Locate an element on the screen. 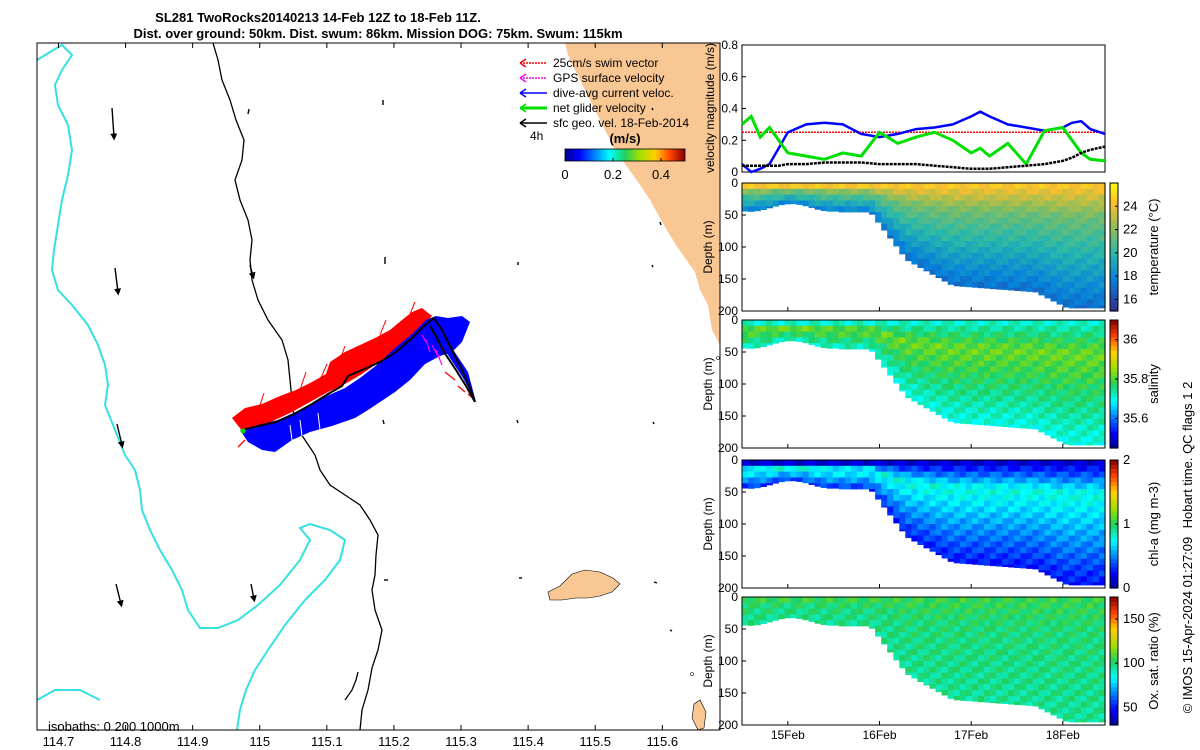  isobath-note: isobaths: 0 200 1000m is located at coordinates (114, 726).